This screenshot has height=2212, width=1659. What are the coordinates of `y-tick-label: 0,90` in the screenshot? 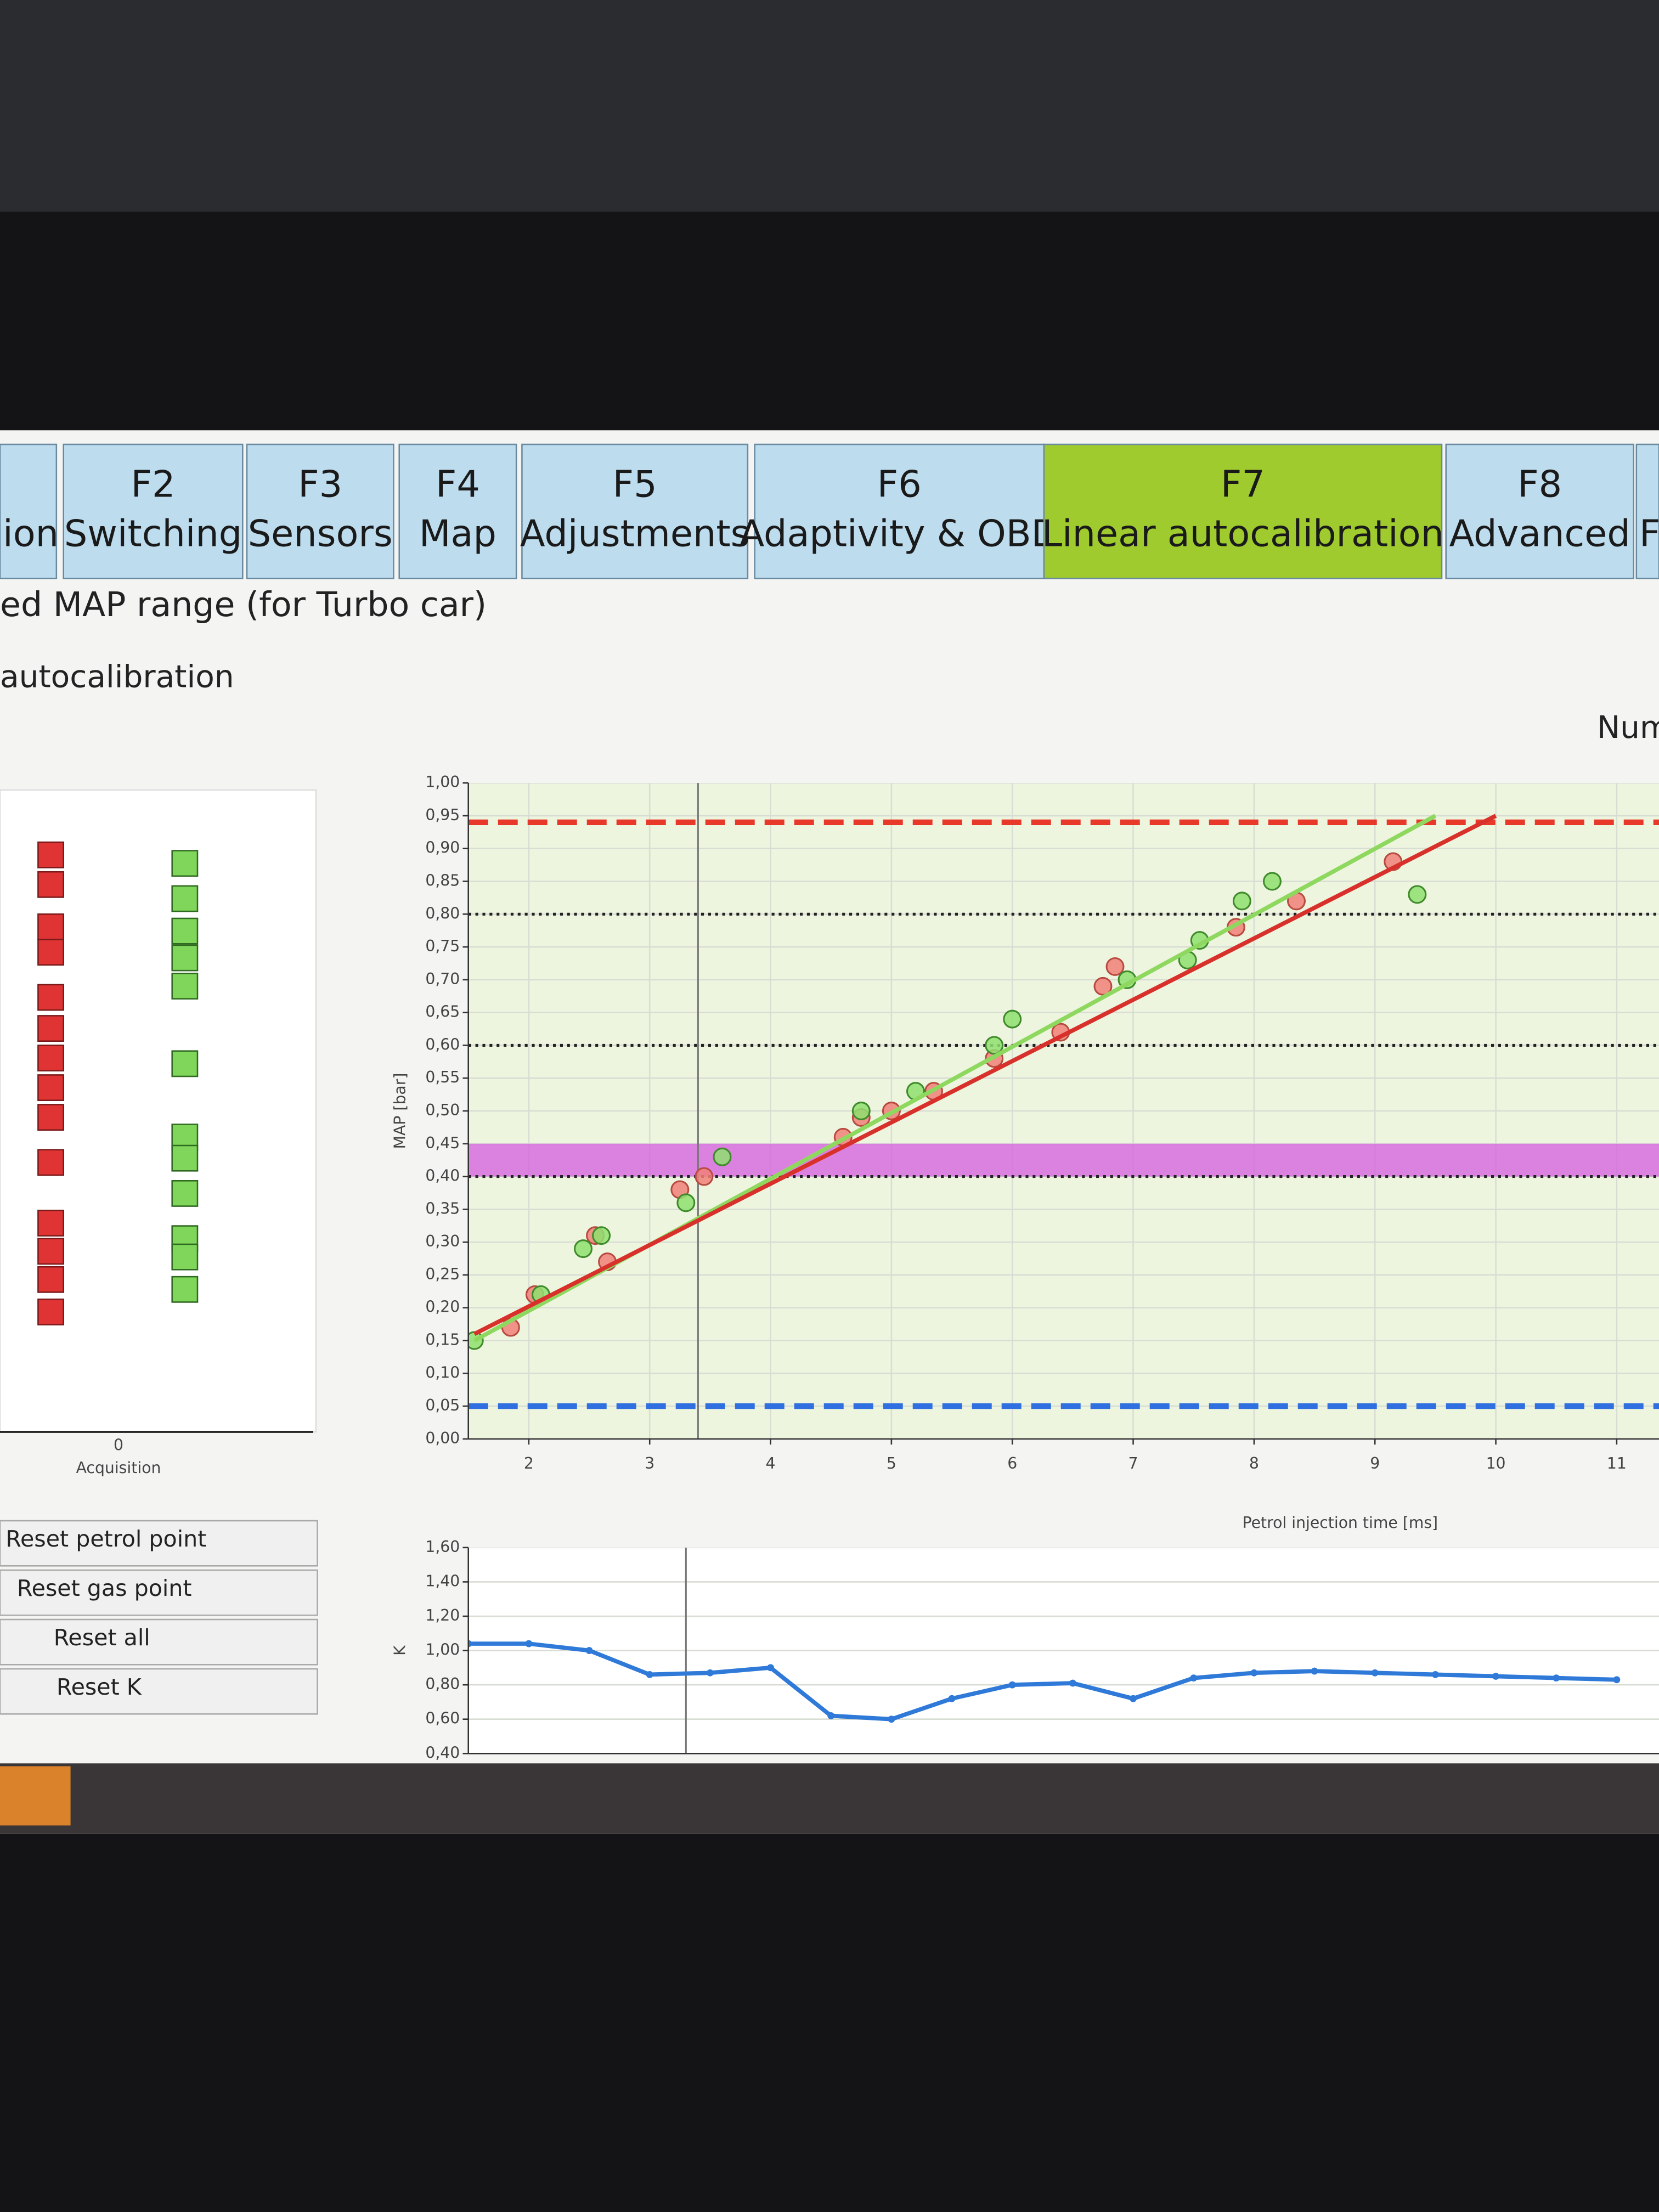 It's located at (442, 848).